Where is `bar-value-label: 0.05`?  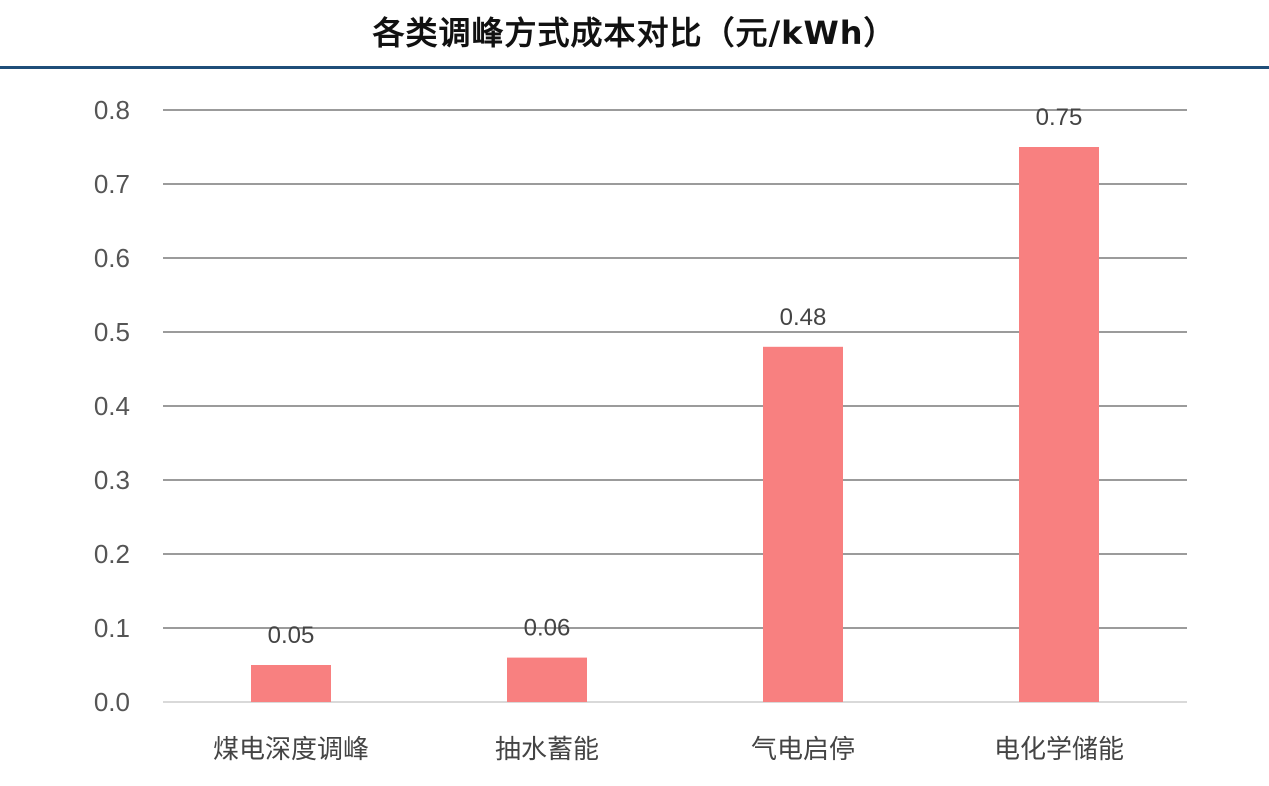
bar-value-label: 0.05 is located at coordinates (291, 635).